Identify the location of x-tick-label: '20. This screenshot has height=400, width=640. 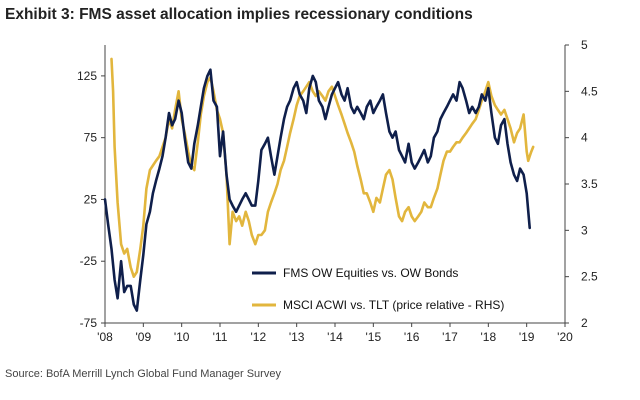
(565, 337).